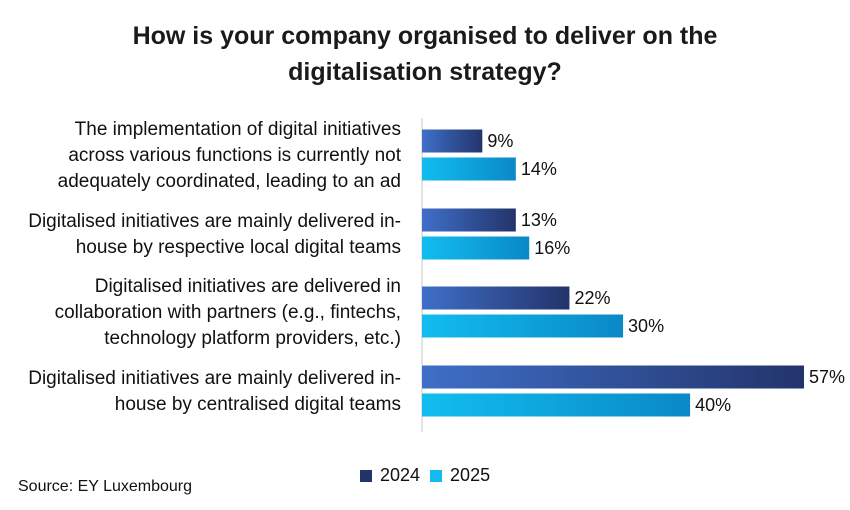 The width and height of the screenshot is (850, 510). I want to click on legend-item-2025: 2025, so click(460, 475).